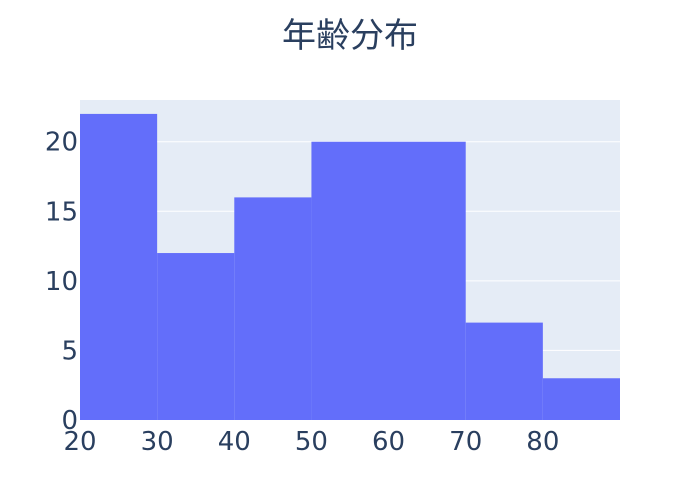  Describe the element at coordinates (350, 36) in the screenshot. I see `chart-title: 年齢分布` at that location.